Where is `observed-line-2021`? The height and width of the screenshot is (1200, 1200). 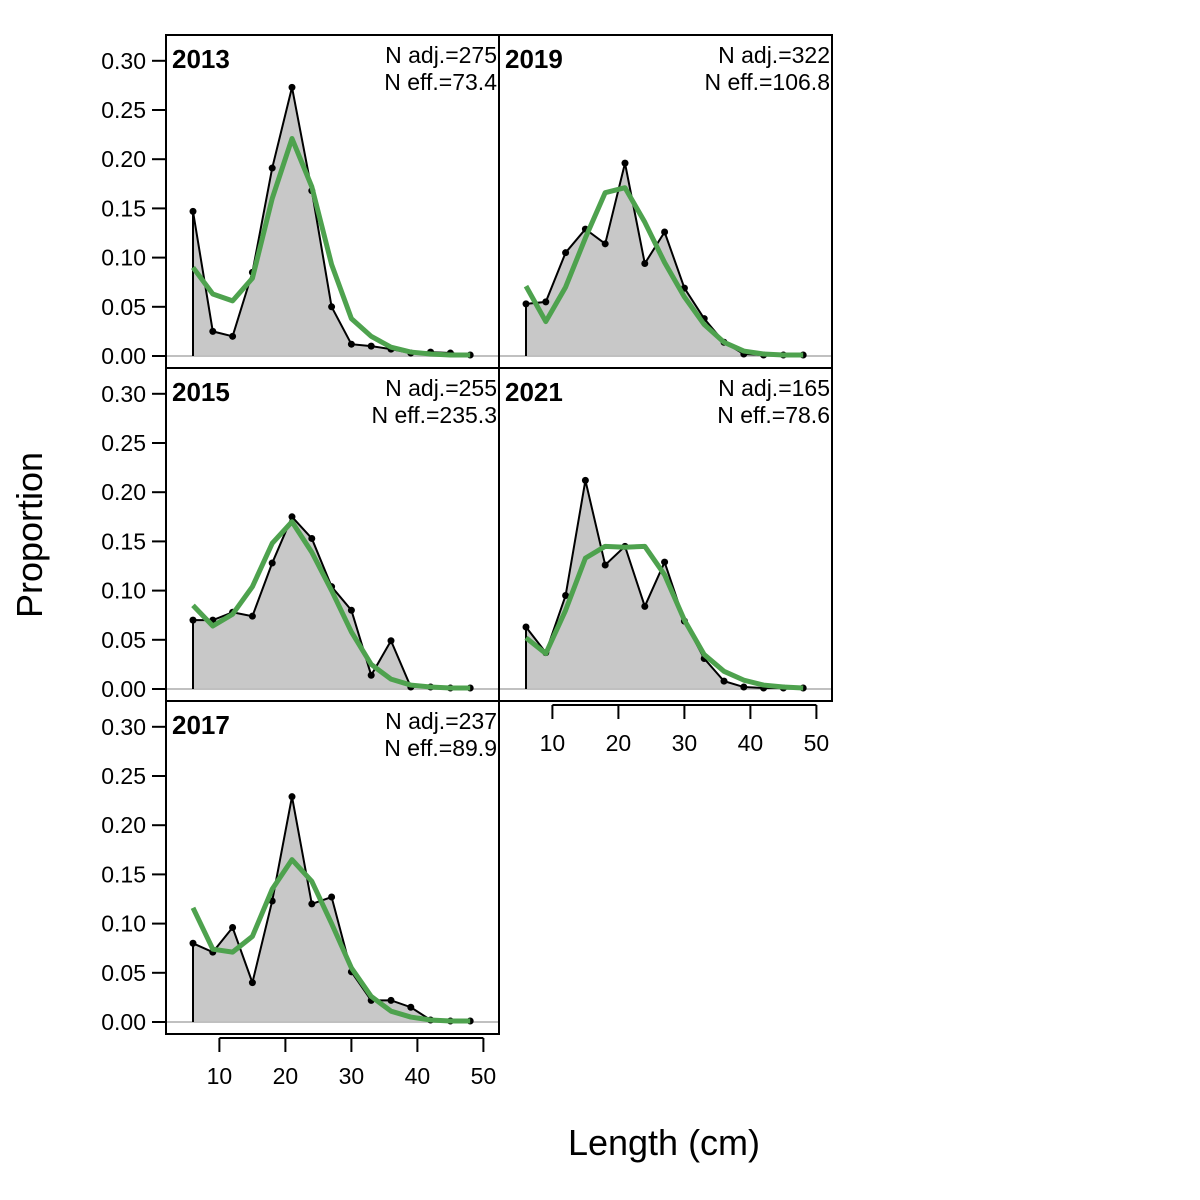 observed-line-2021 is located at coordinates (664, 585).